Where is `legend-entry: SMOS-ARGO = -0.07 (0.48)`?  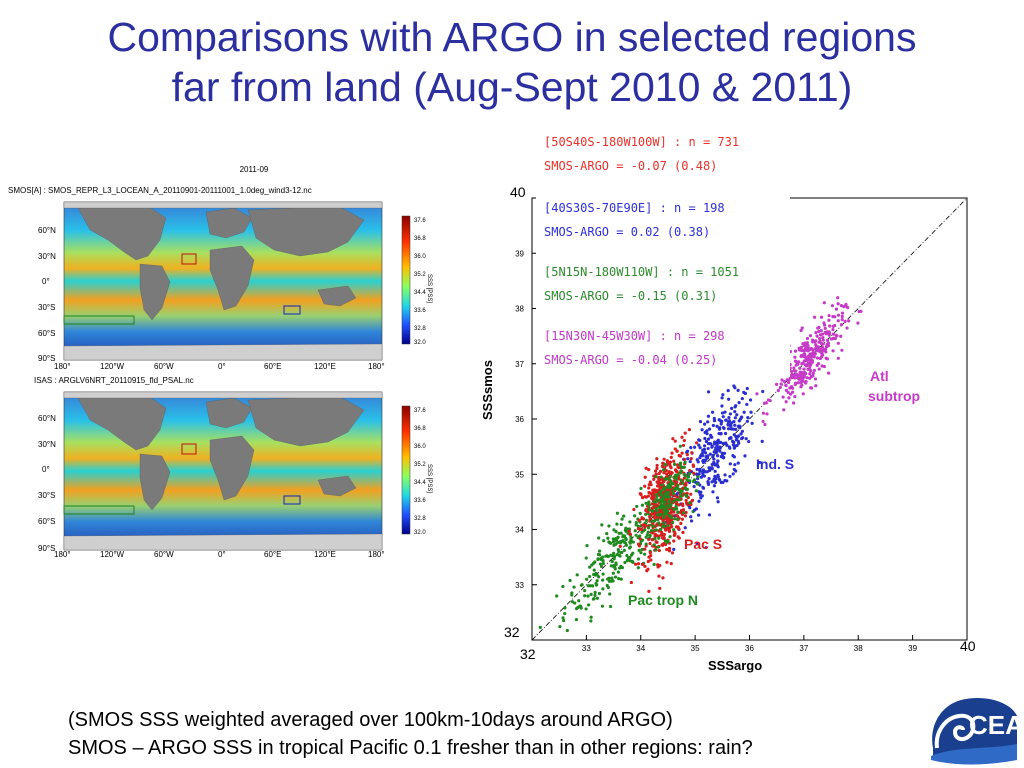 legend-entry: SMOS-ARGO = -0.07 (0.48) is located at coordinates (630, 166).